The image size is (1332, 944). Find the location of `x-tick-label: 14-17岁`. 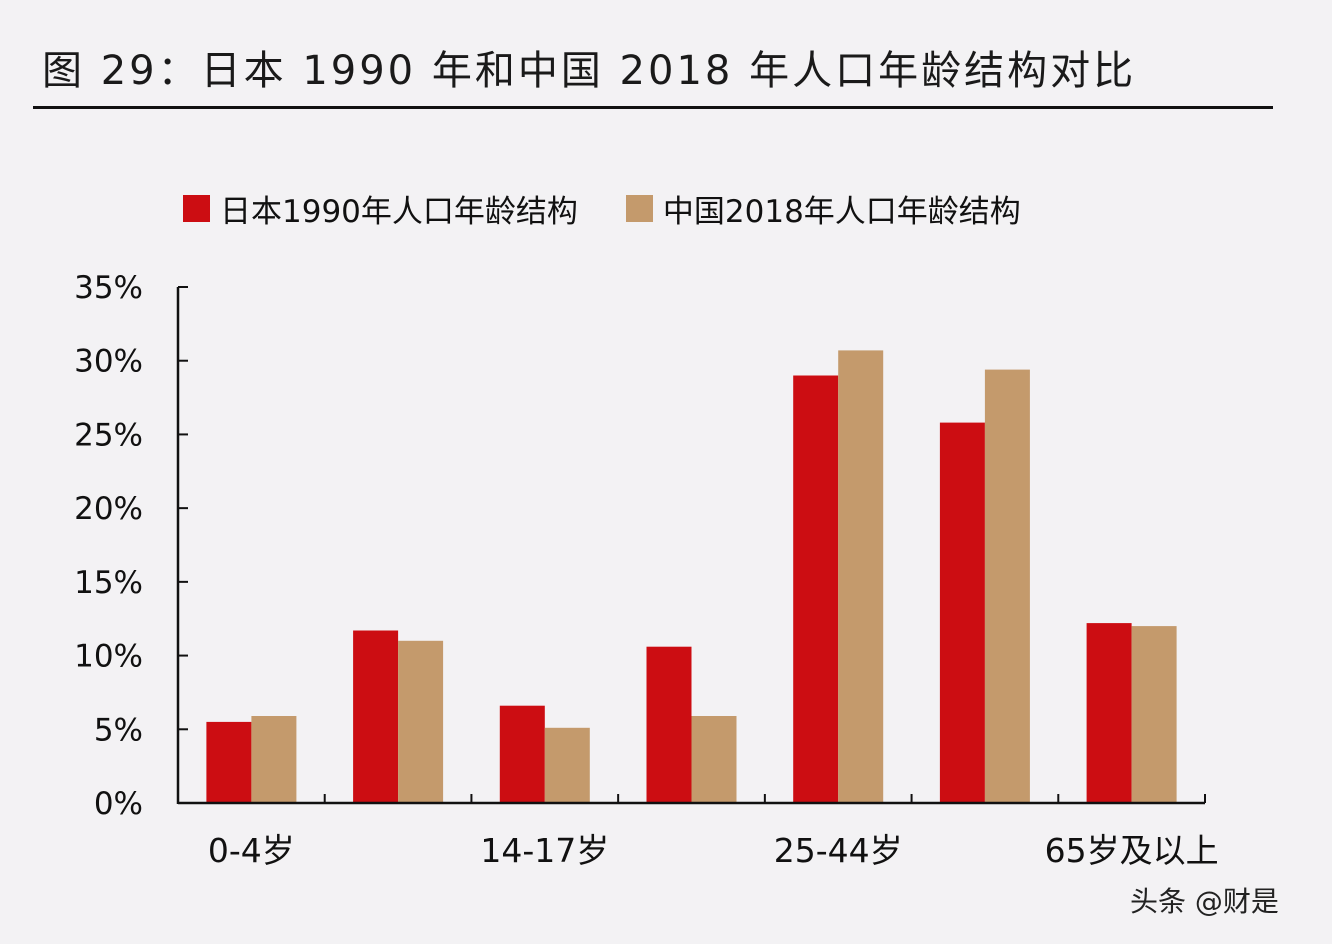

x-tick-label: 14-17岁 is located at coordinates (544, 850).